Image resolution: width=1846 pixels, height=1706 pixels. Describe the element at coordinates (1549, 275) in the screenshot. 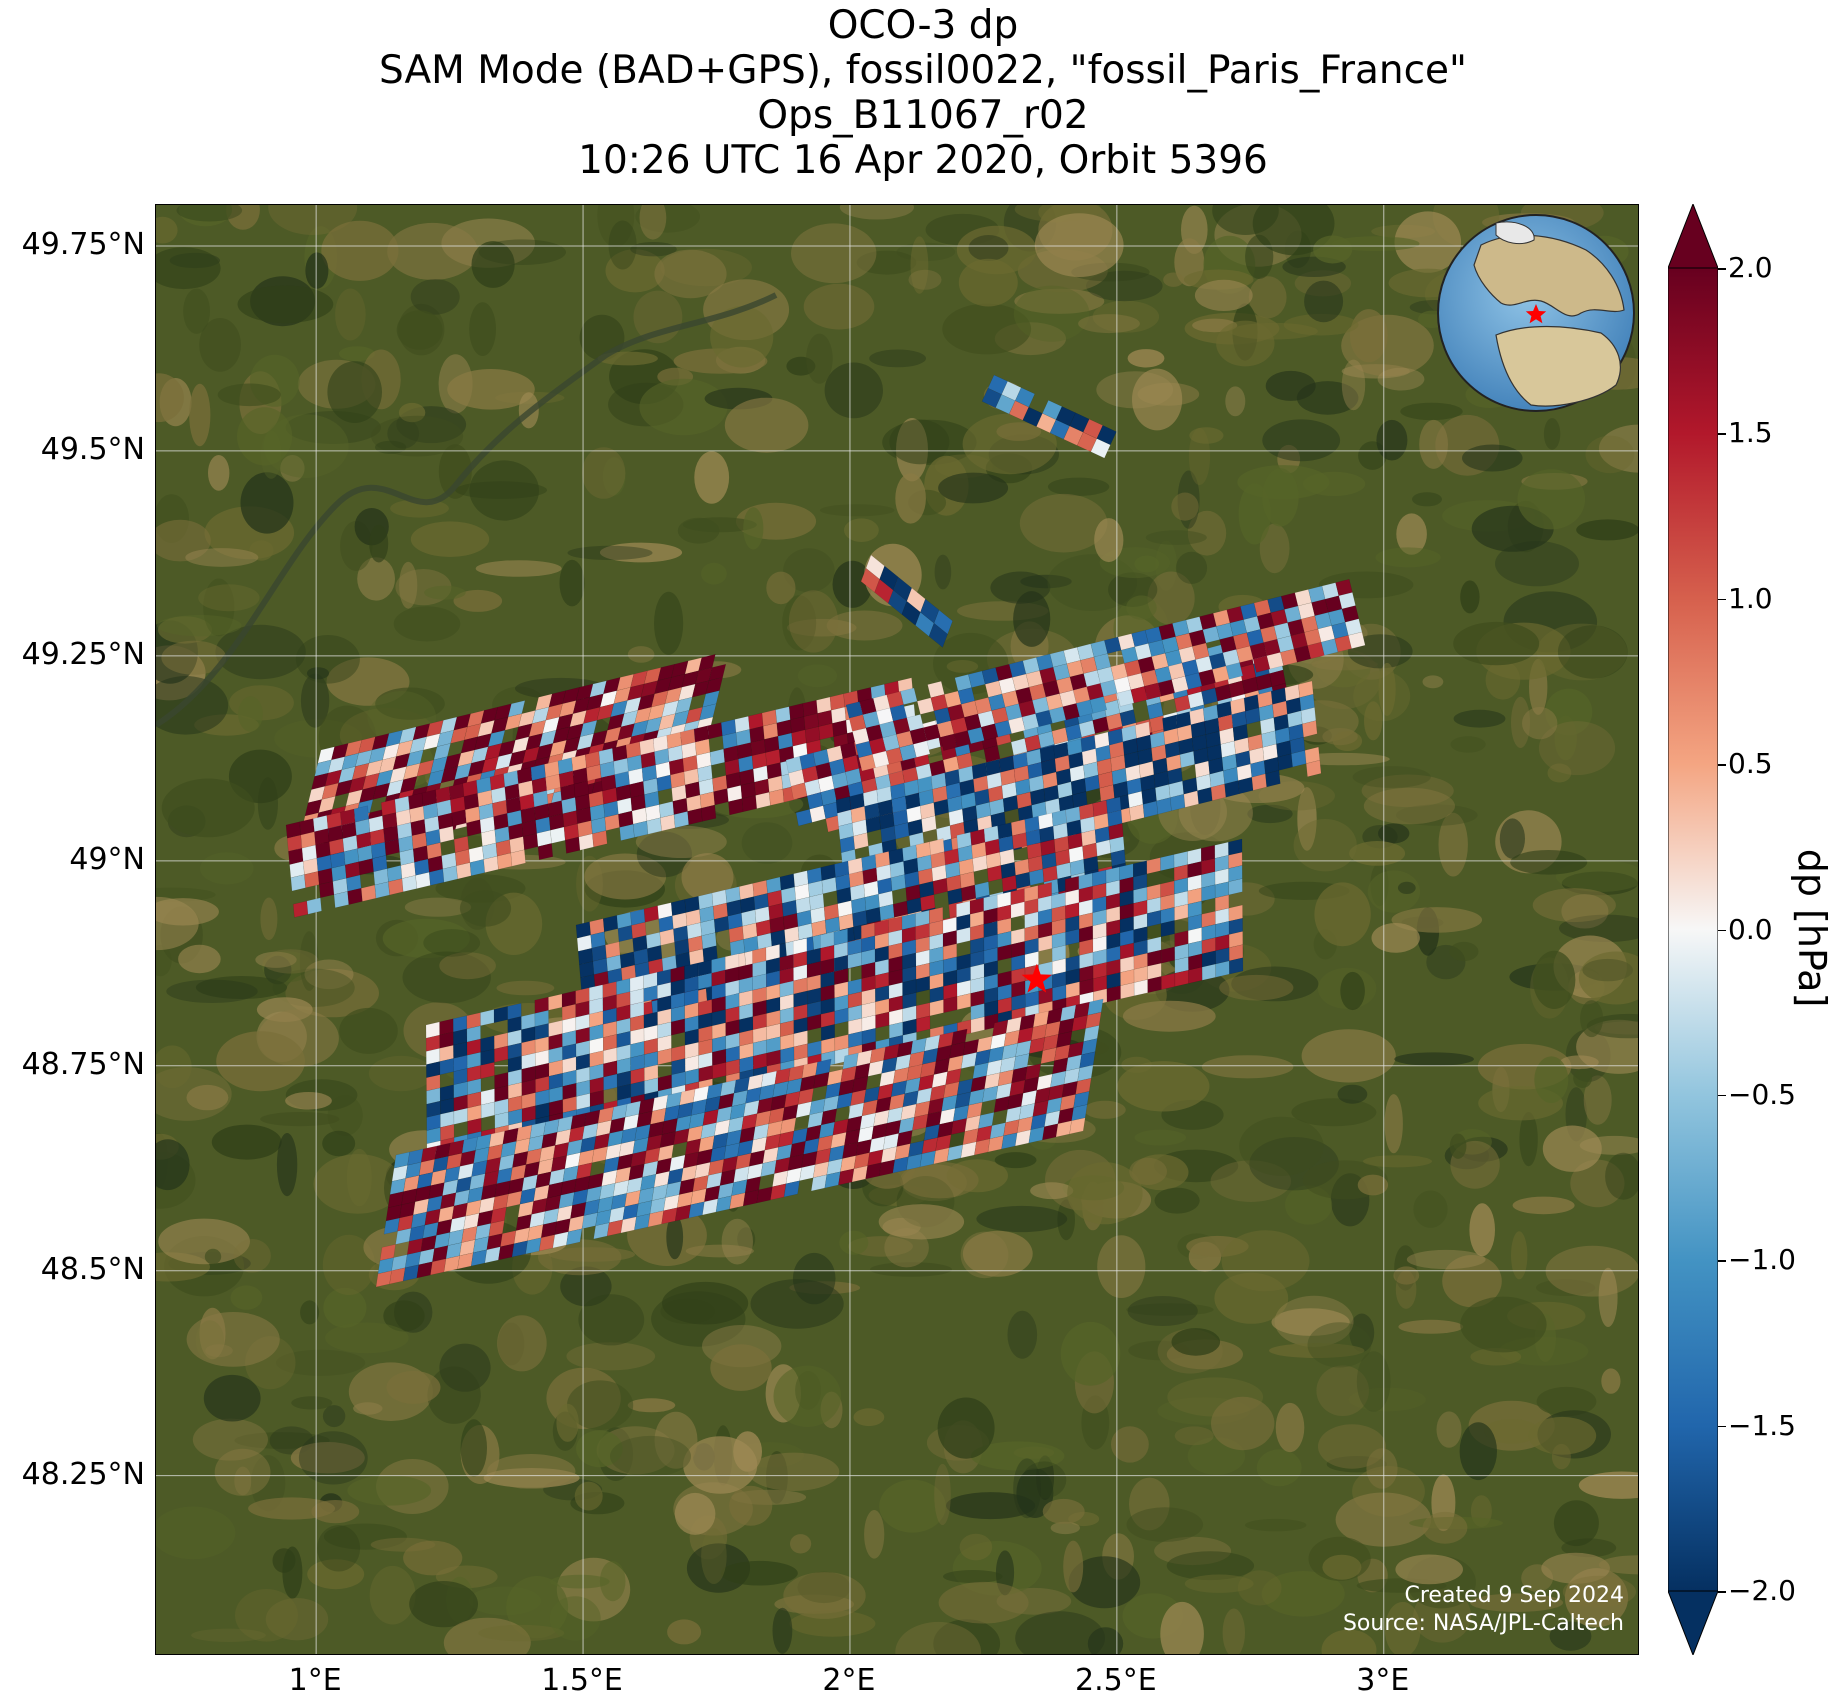

I see `globe-europe-landmass` at that location.